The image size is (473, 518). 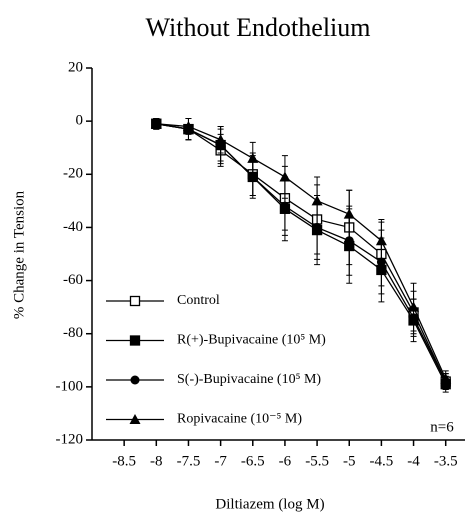 What do you see at coordinates (349, 461) in the screenshot?
I see `x-tick-label: -5` at bounding box center [349, 461].